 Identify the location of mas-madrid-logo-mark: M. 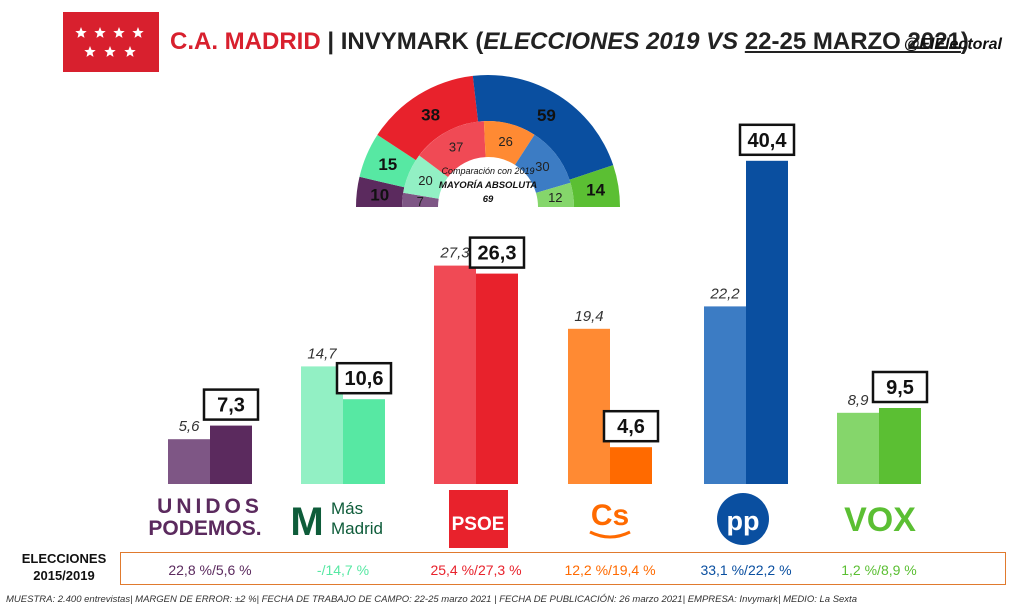
(306, 522).